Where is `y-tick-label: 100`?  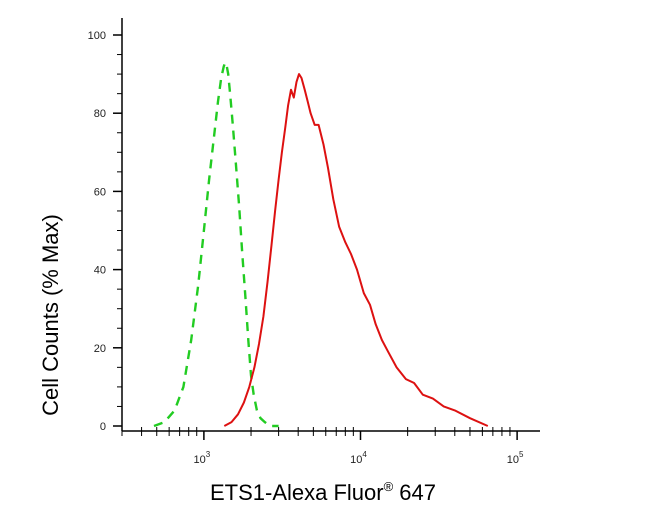
y-tick-label: 100 is located at coordinates (97, 36).